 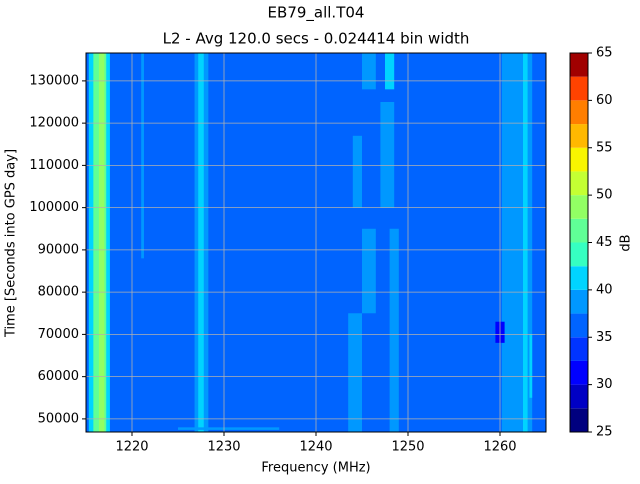 I want to click on colorbar-tick-label: 30, so click(x=604, y=384).